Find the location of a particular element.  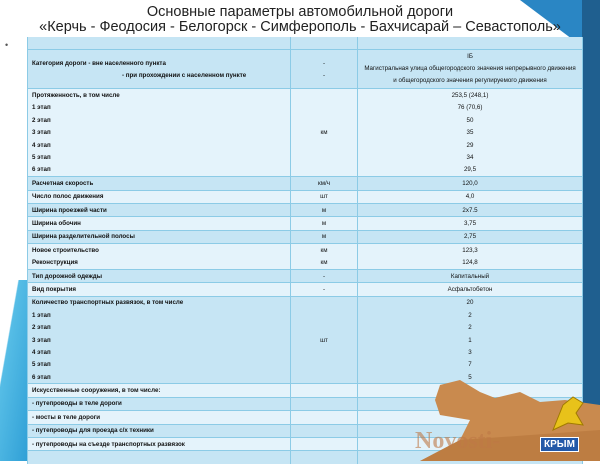

cell-label: Искусственные сооружения, в том числе: is located at coordinates (159, 390).